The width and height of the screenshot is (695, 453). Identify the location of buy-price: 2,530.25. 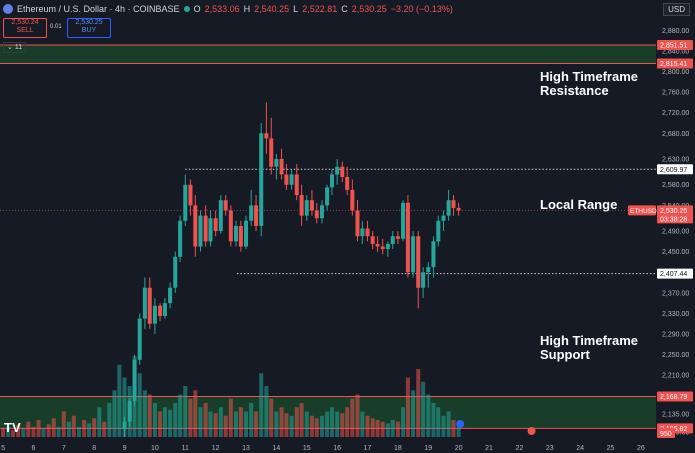
(89, 22).